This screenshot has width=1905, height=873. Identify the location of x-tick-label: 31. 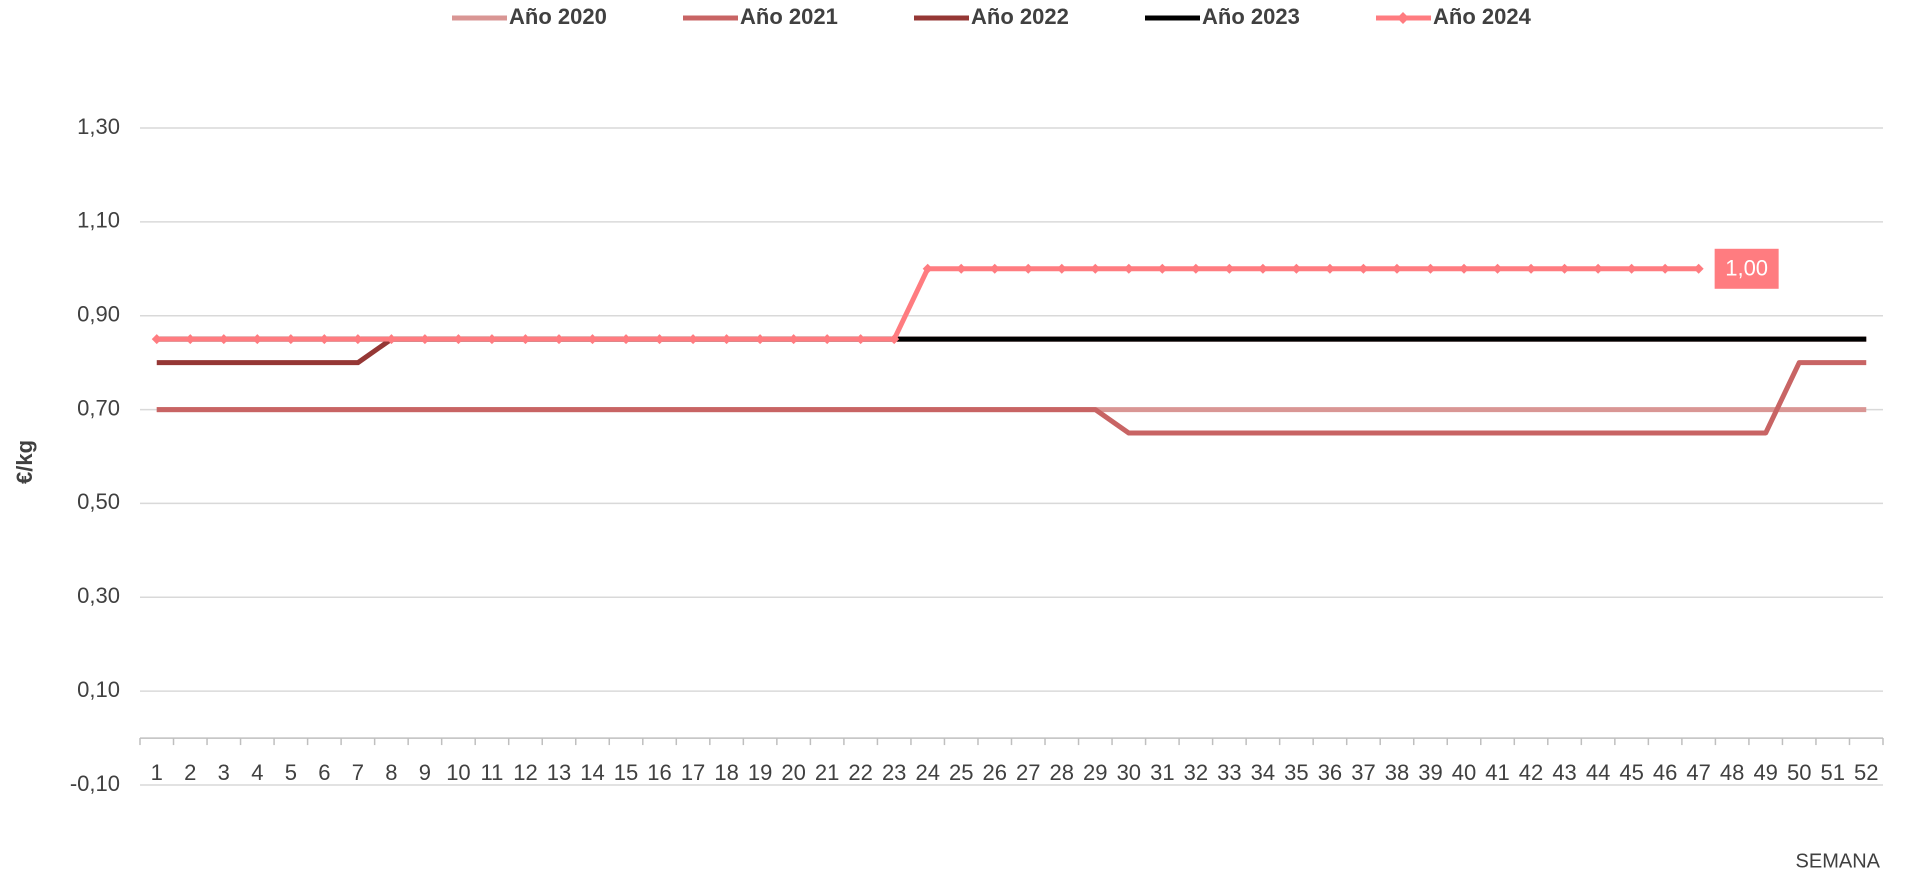
(1162, 772).